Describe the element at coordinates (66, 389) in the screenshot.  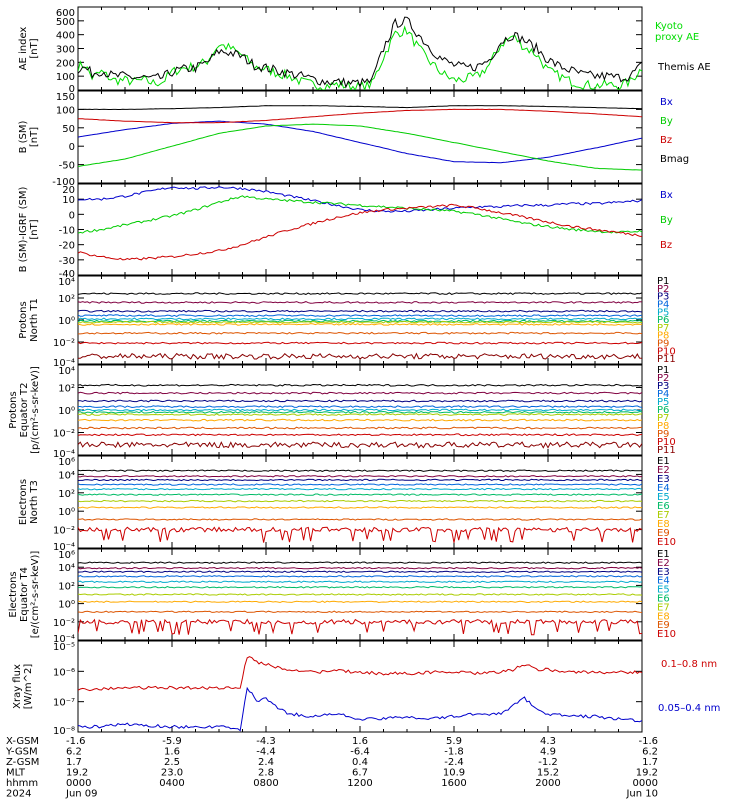
I see `y-tick-label: 10²` at that location.